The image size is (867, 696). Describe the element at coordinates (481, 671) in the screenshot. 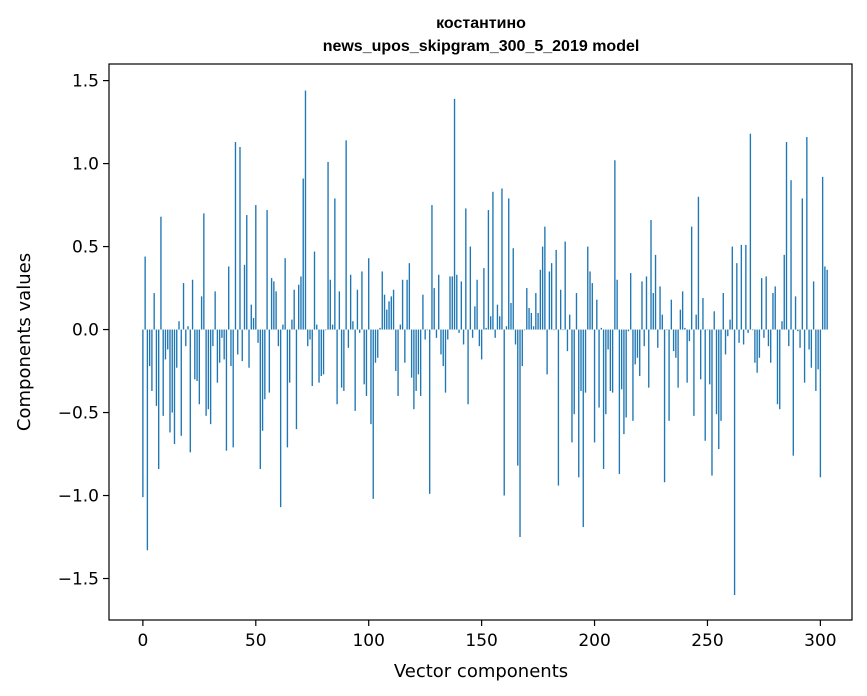

I see `x-axis-label: Vector components` at that location.